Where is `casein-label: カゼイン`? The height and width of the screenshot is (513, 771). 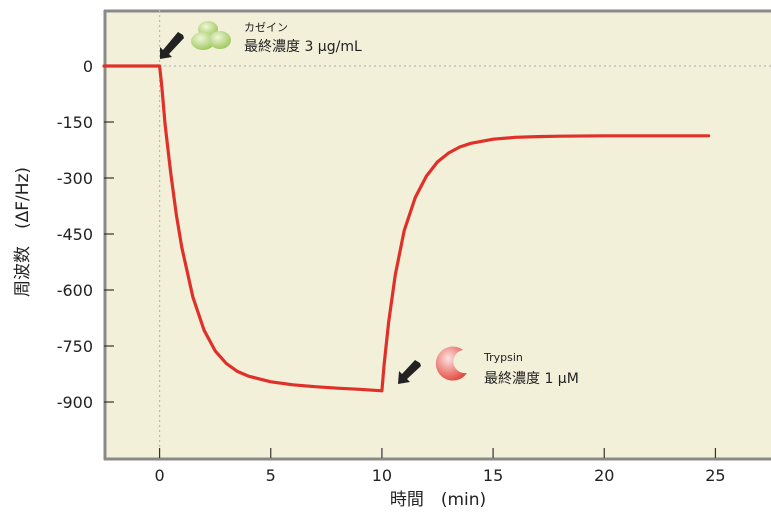
casein-label: カゼイン is located at coordinates (266, 27).